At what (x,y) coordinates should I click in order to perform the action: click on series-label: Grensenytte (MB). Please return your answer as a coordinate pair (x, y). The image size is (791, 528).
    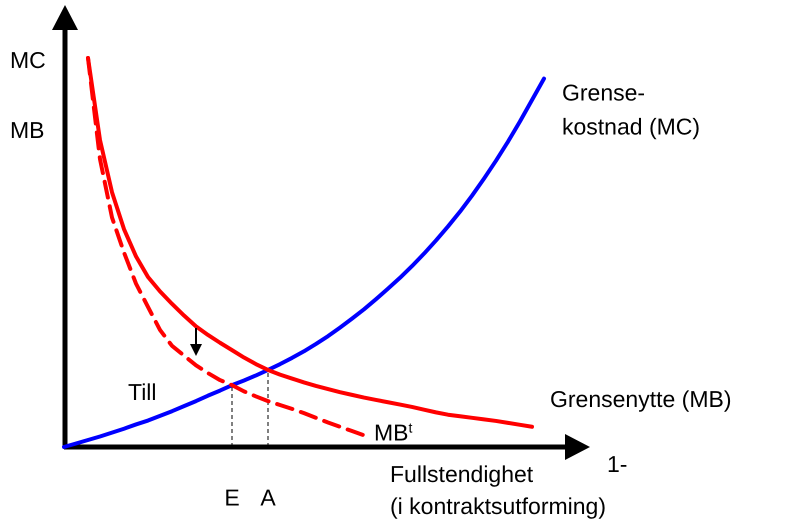
    Looking at the image, I should click on (641, 399).